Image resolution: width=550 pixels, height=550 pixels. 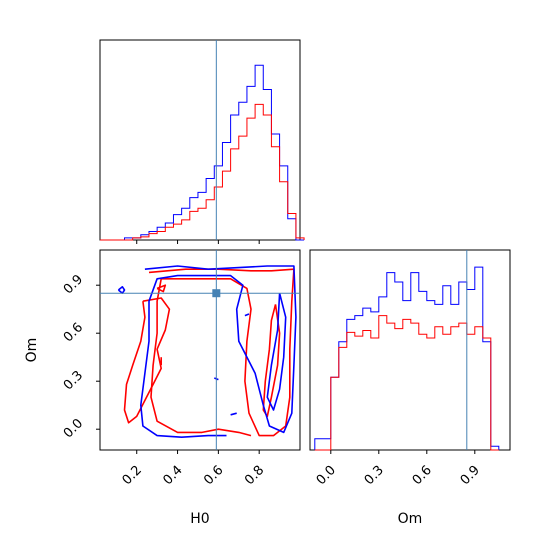 I want to click on om-histogram-frame, so click(x=410, y=350).